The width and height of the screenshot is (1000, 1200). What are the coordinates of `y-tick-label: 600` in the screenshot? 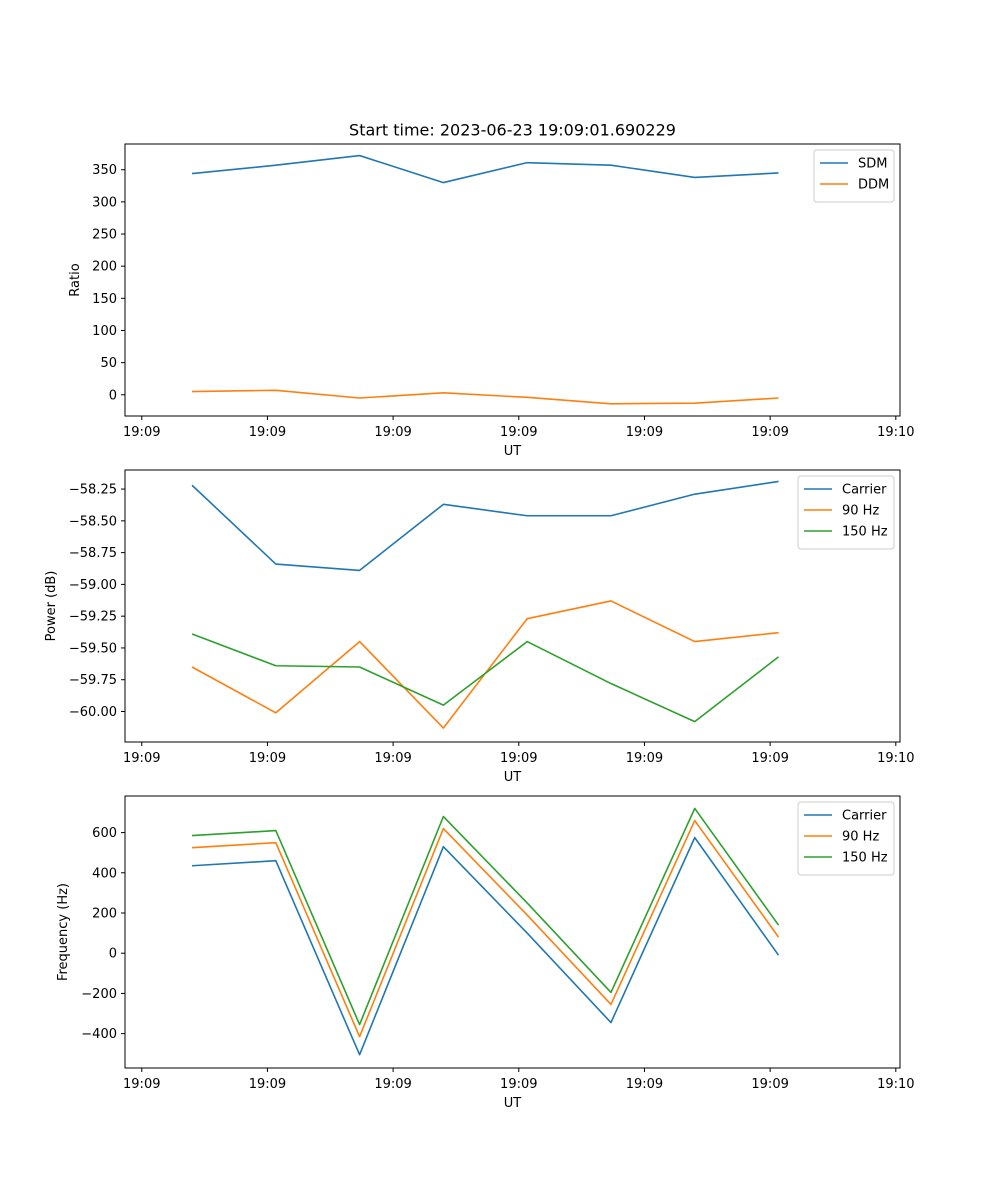 It's located at (104, 833).